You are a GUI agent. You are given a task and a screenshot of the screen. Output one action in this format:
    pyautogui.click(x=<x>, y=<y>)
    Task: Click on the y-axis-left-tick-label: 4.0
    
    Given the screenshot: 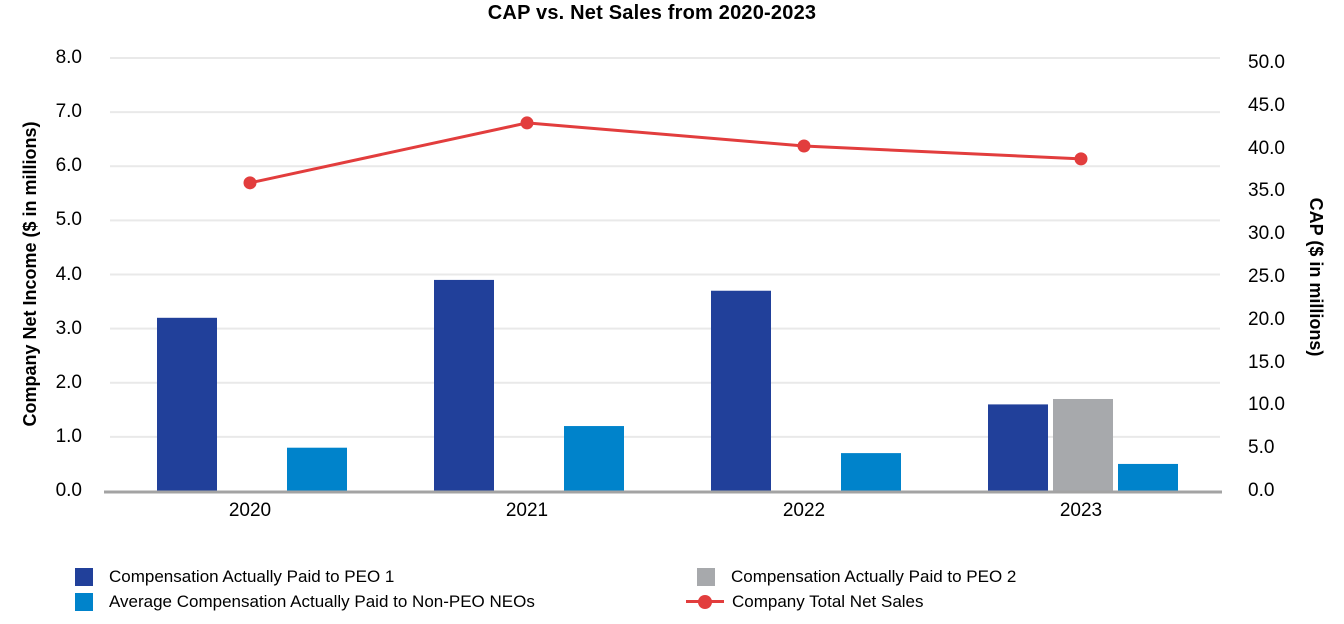 What is the action you would take?
    pyautogui.click(x=68, y=274)
    